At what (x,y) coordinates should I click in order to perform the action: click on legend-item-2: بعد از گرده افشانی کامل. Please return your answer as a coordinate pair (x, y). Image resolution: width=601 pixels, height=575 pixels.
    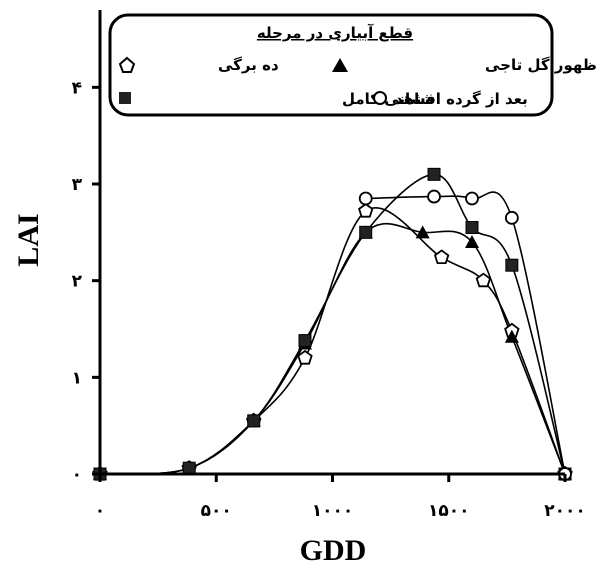
    Looking at the image, I should click on (323, 99).